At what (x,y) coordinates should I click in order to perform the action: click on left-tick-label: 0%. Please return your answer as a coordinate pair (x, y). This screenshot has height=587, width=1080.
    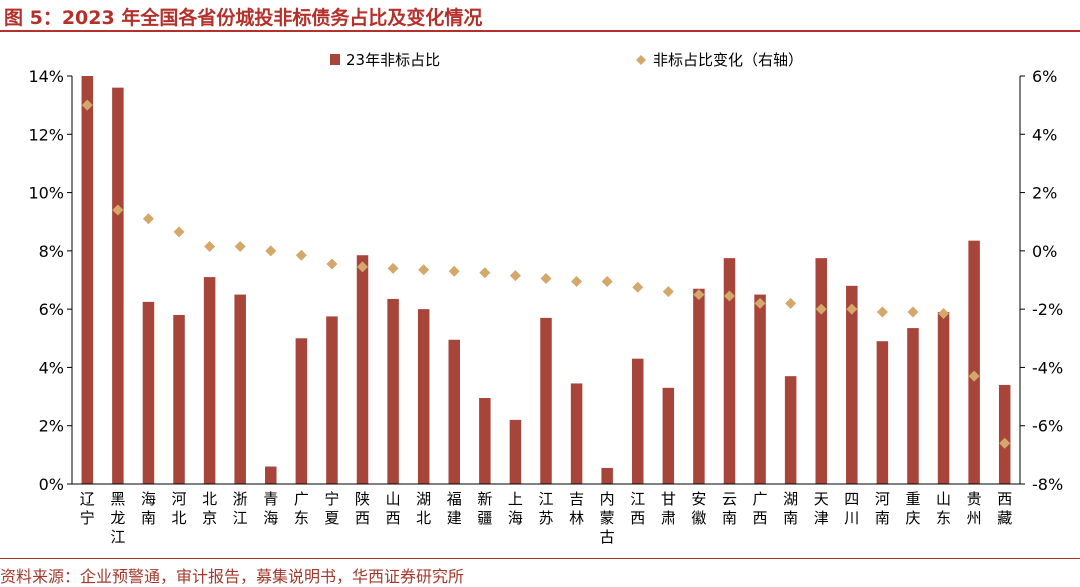
    Looking at the image, I should click on (51, 484).